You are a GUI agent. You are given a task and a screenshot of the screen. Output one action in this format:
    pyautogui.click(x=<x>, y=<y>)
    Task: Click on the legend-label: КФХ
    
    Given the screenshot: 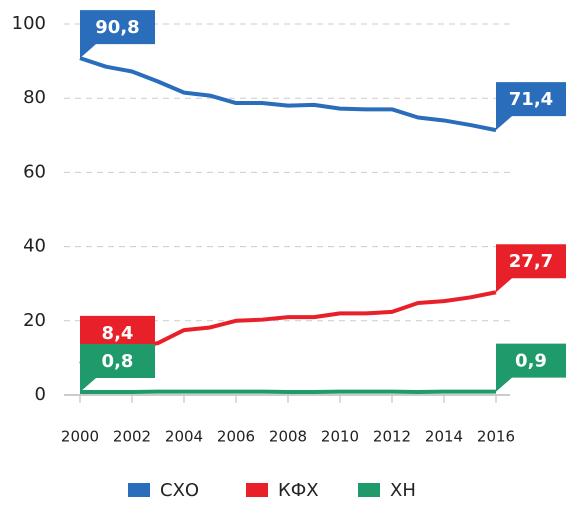 What is the action you would take?
    pyautogui.click(x=298, y=490)
    